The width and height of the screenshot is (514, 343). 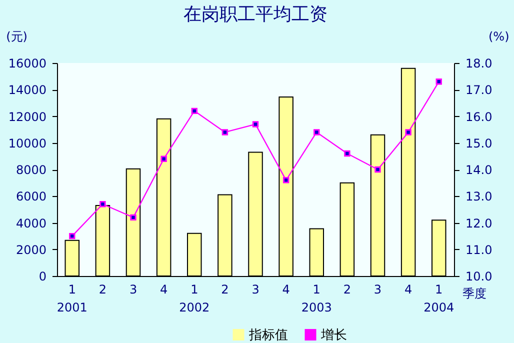 I want to click on y-tick-label: 0, so click(x=42, y=277).